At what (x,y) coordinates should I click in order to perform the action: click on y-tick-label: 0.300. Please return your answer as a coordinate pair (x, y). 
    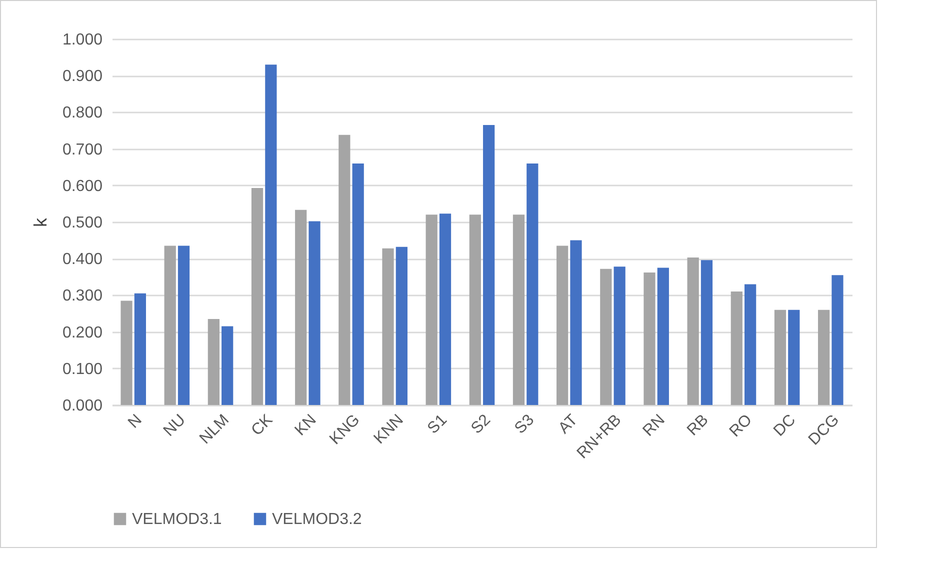
    Looking at the image, I should click on (82, 296).